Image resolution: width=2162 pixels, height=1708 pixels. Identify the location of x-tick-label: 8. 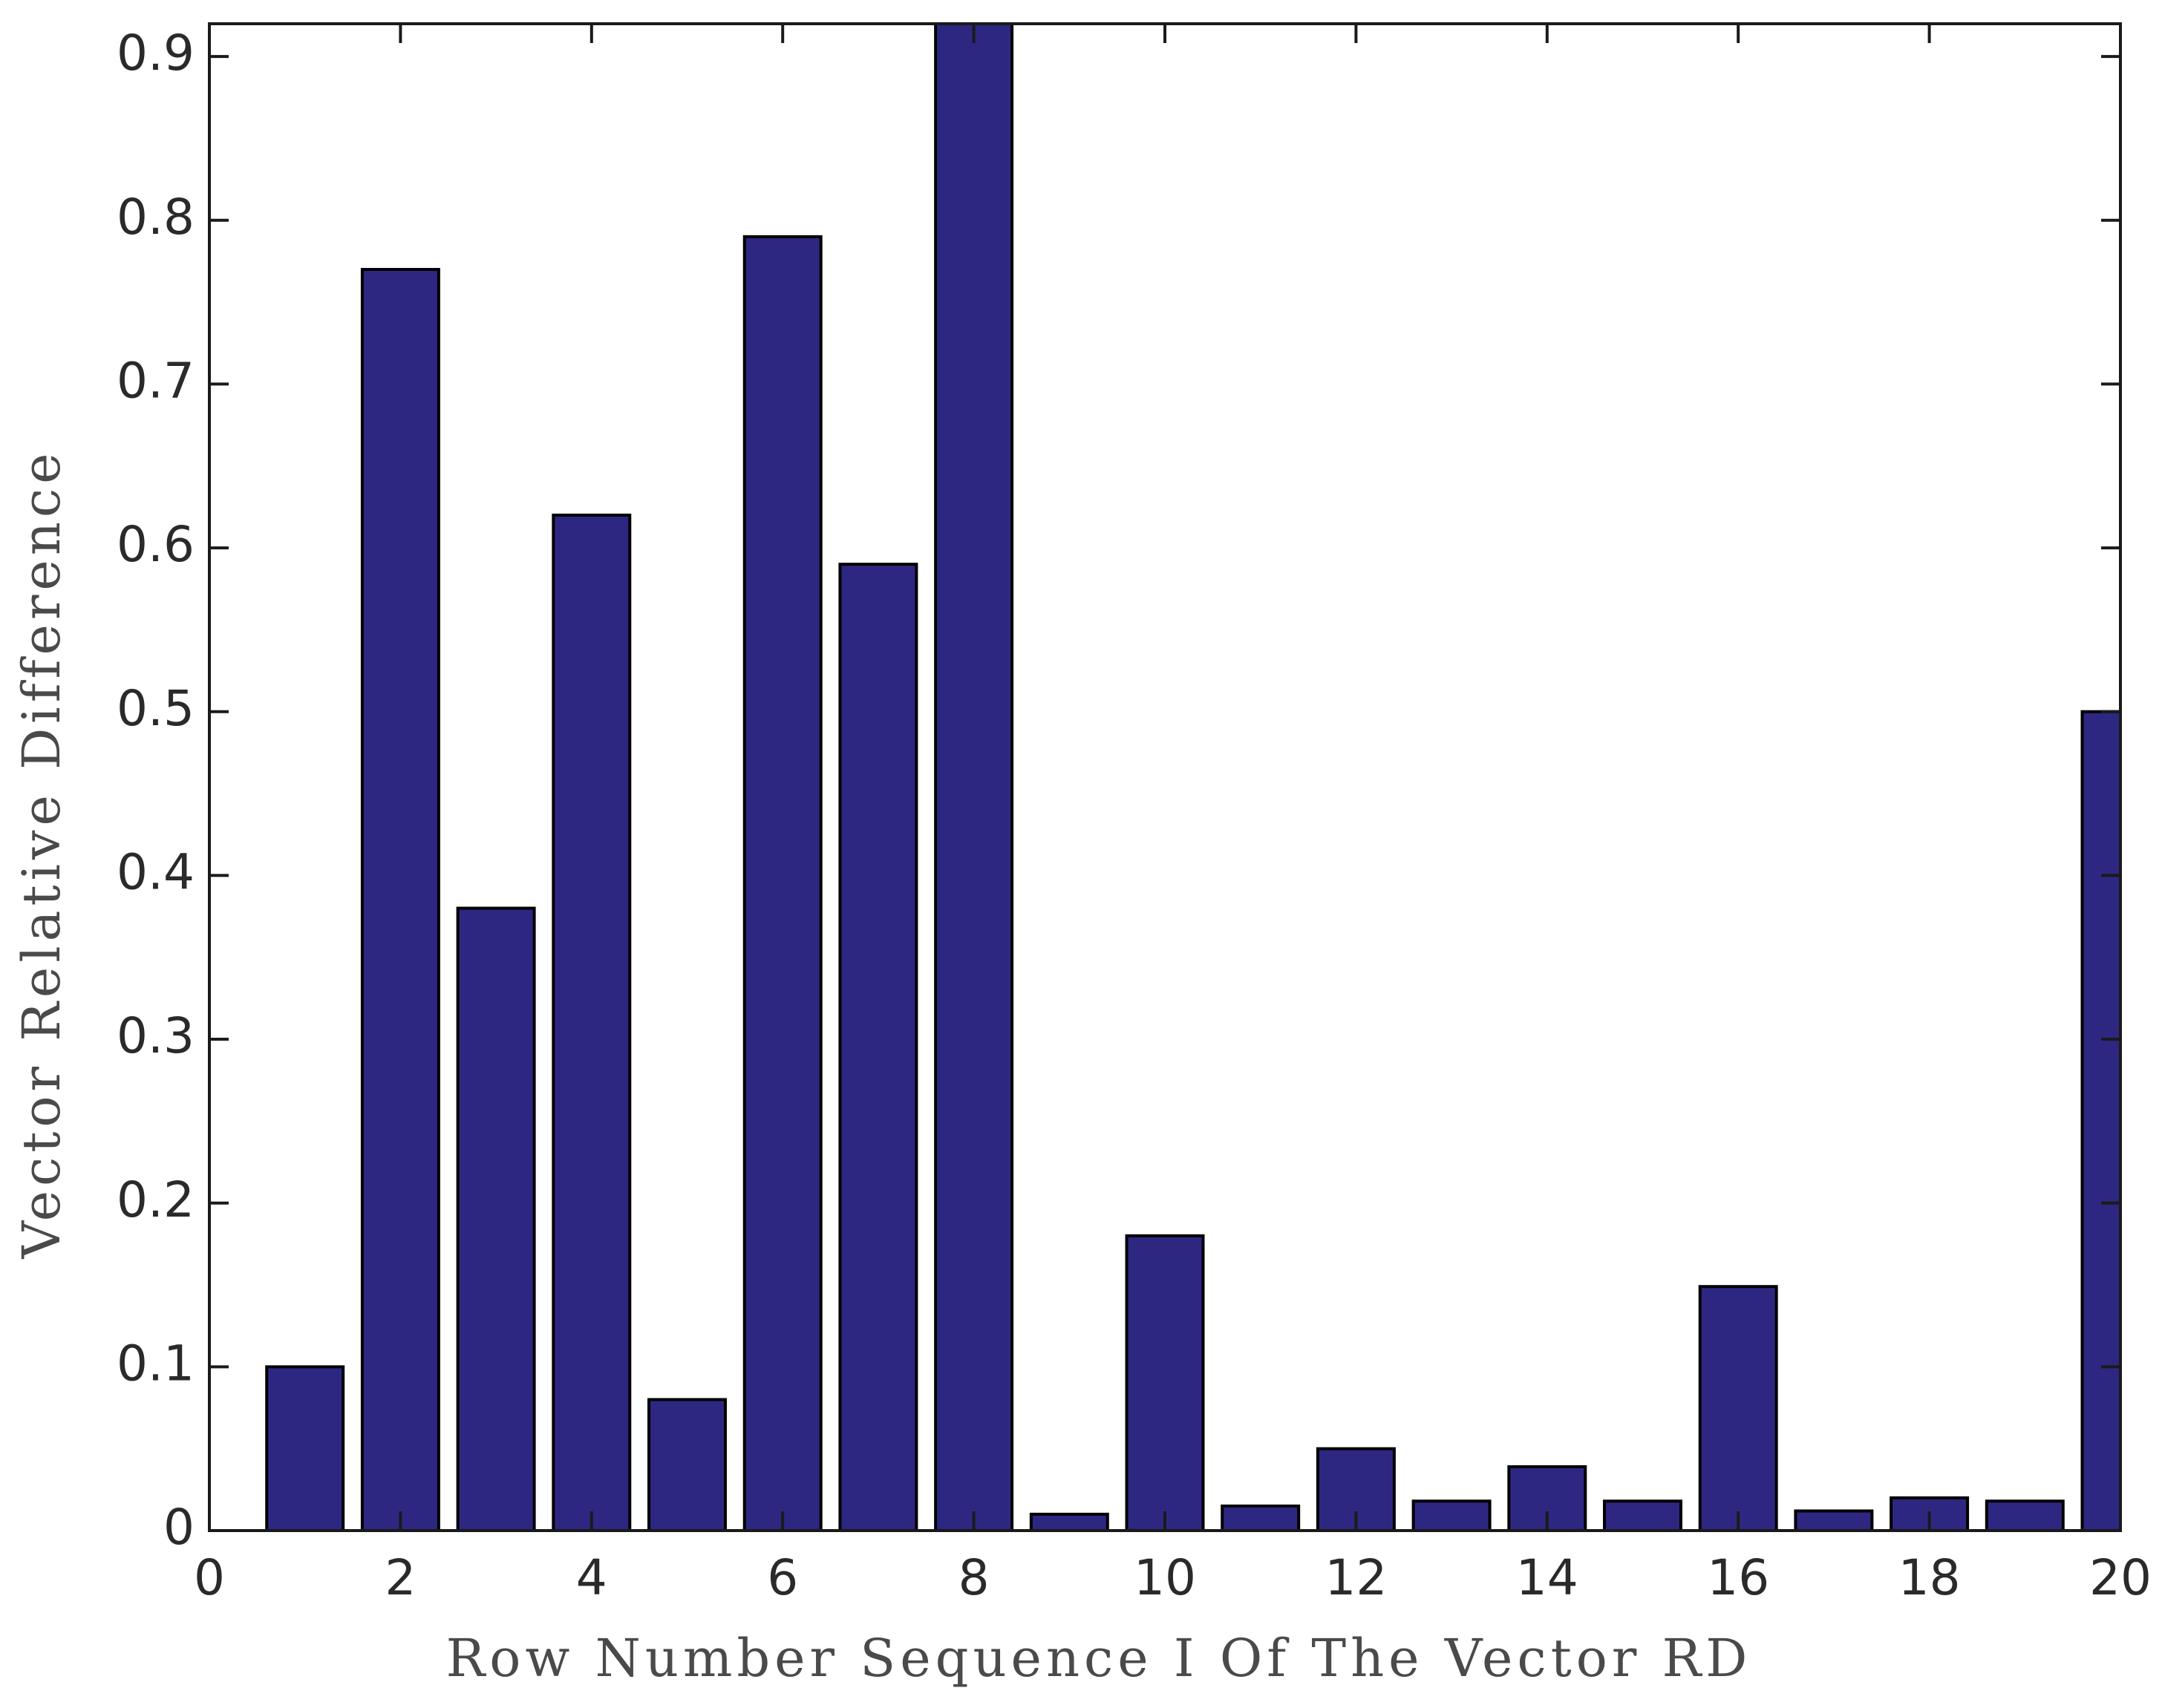
(974, 1577).